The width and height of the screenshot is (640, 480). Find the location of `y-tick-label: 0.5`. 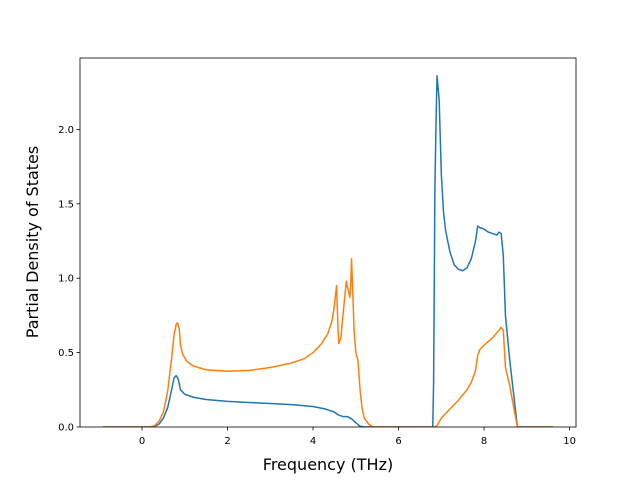

y-tick-label: 0.5 is located at coordinates (66, 353).